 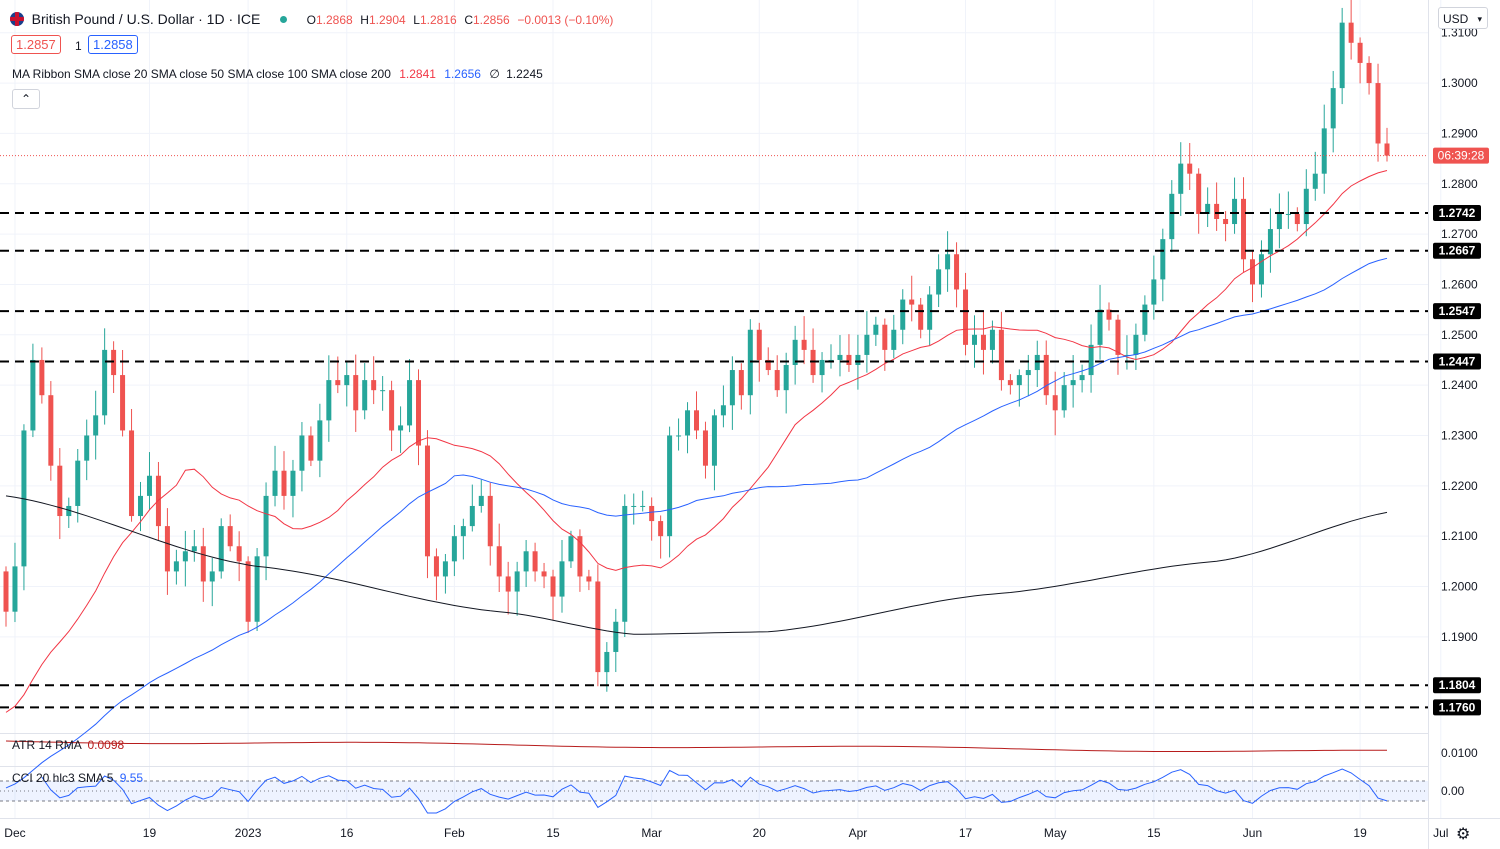 I want to click on time-tick-label: 15, so click(x=553, y=833).